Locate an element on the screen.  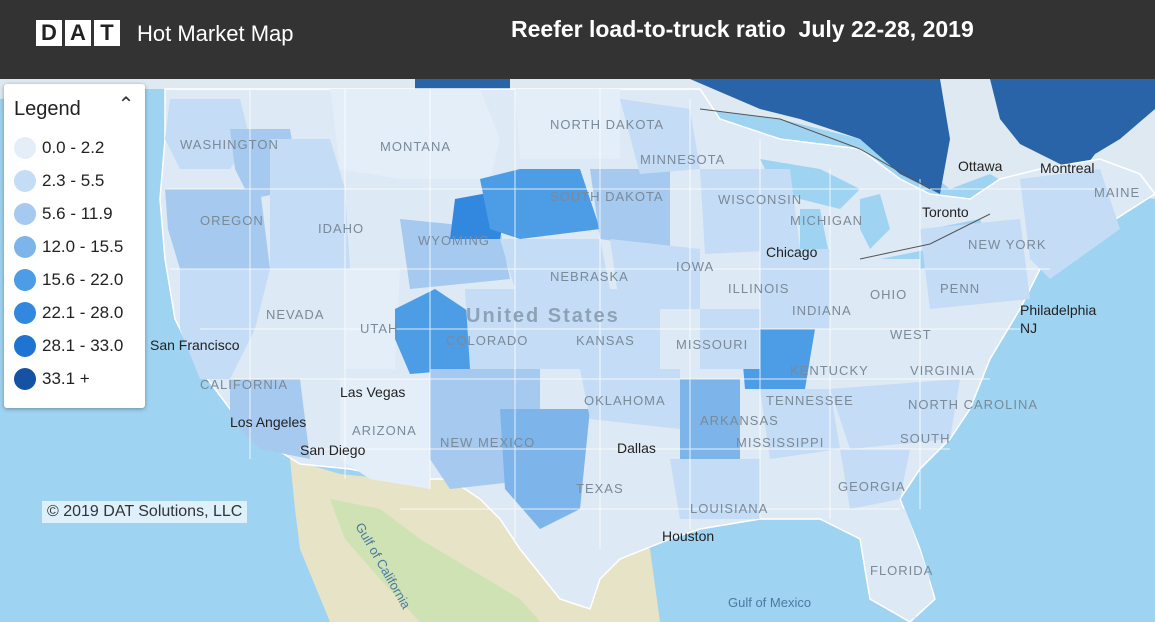
state-label-tennessee: TENNESSEE is located at coordinates (810, 400).